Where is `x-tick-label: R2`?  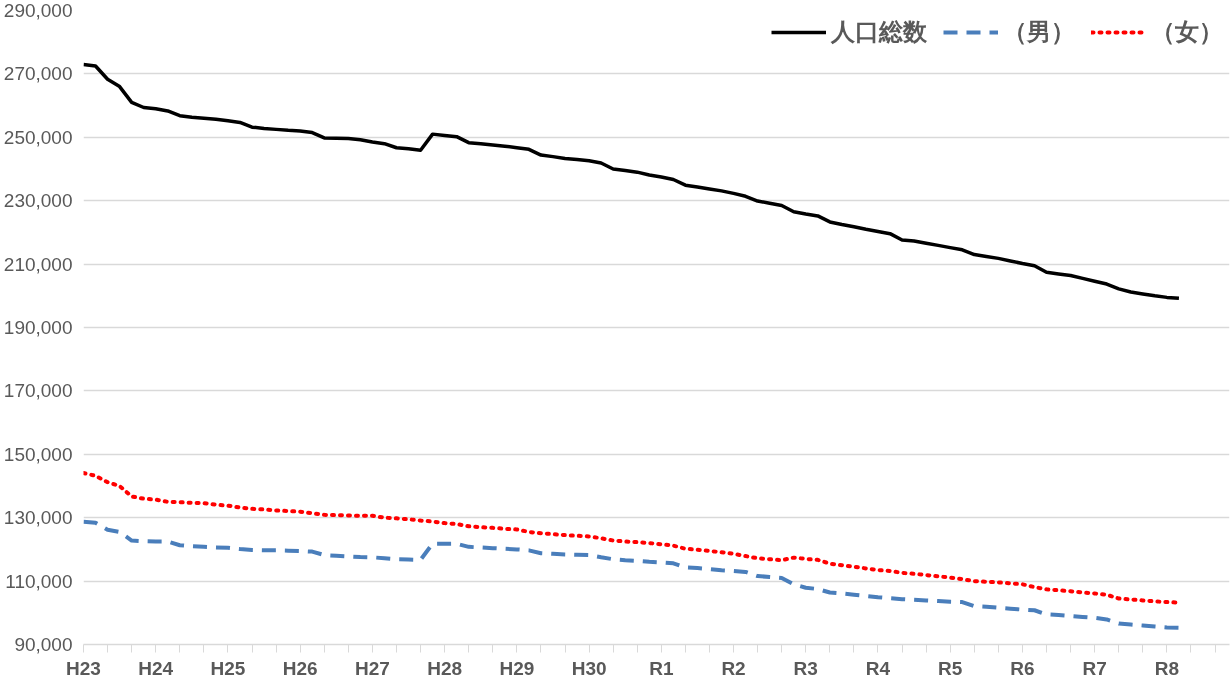
x-tick-label: R2 is located at coordinates (733, 668).